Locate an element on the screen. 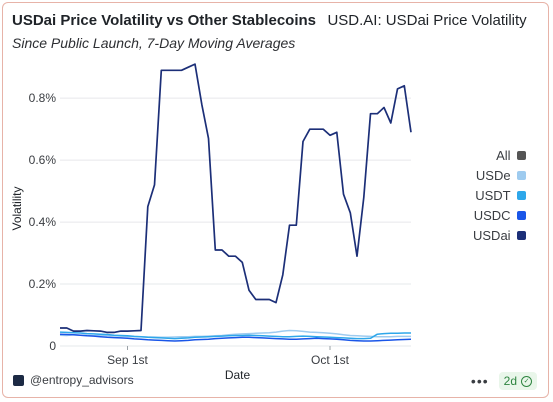  legend: All USDe USDT USDC USDai is located at coordinates (499, 195).